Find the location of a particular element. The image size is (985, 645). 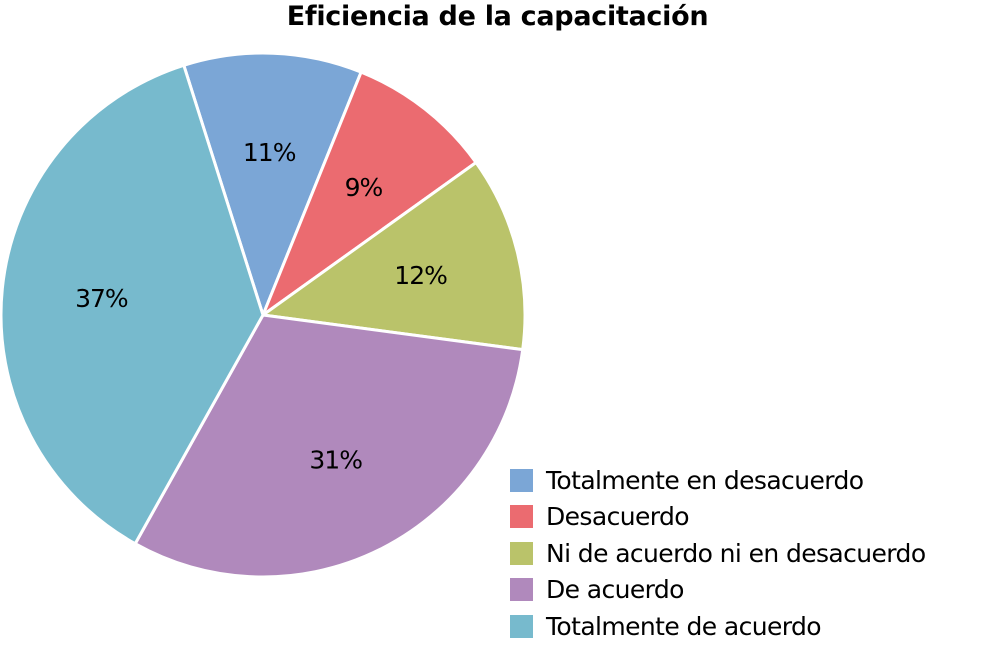

legend-item-ni-de-acuerdo-ni-en-desacuerdo: Ni de acuerdo ni en desacuerdo is located at coordinates (745, 553).